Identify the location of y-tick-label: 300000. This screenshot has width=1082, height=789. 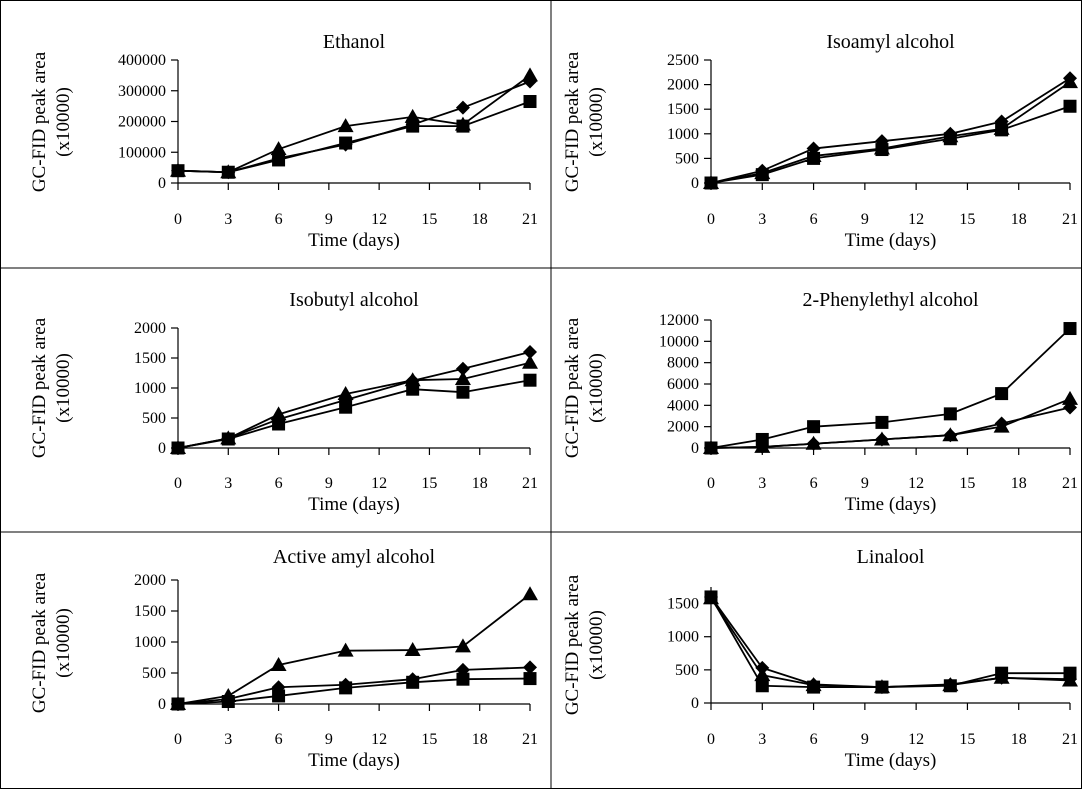
(142, 91).